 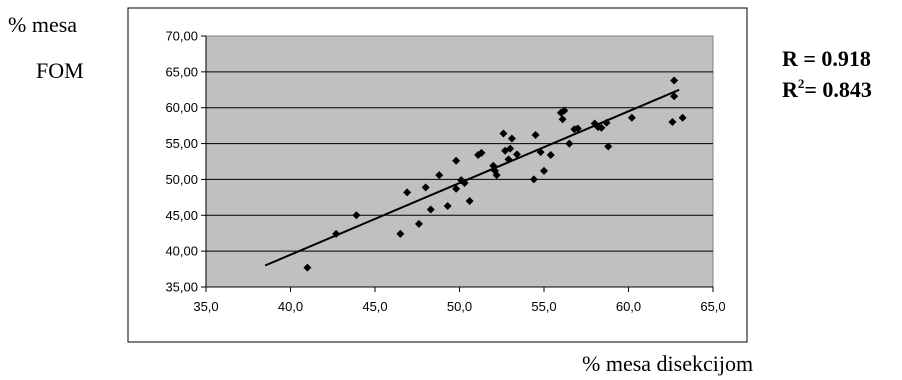 What do you see at coordinates (459, 306) in the screenshot?
I see `x-tick-label: 50,0` at bounding box center [459, 306].